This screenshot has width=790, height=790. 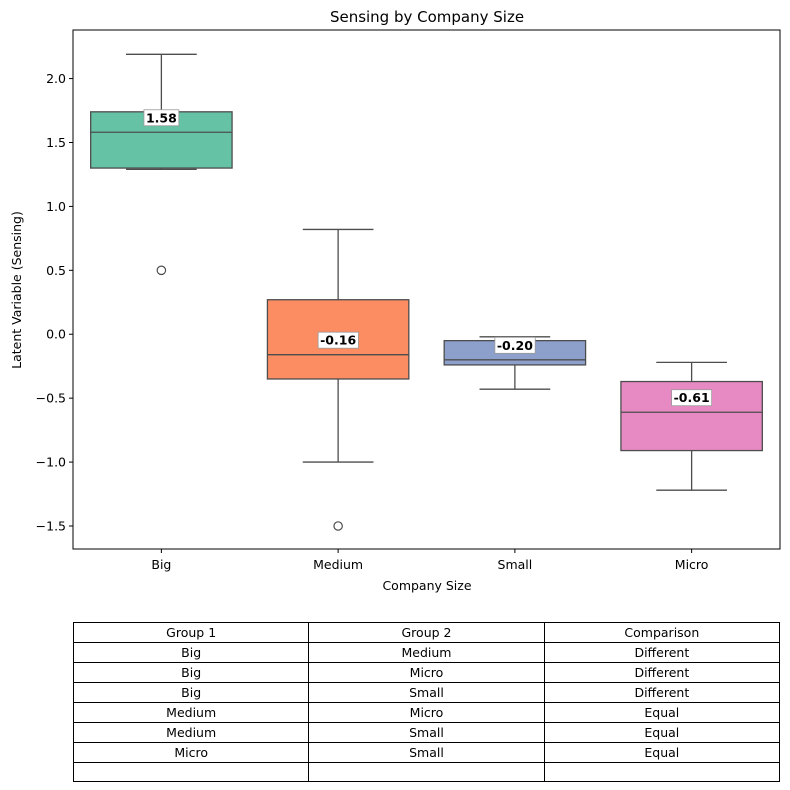 What do you see at coordinates (161, 564) in the screenshot?
I see `x-tick-label: Big` at bounding box center [161, 564].